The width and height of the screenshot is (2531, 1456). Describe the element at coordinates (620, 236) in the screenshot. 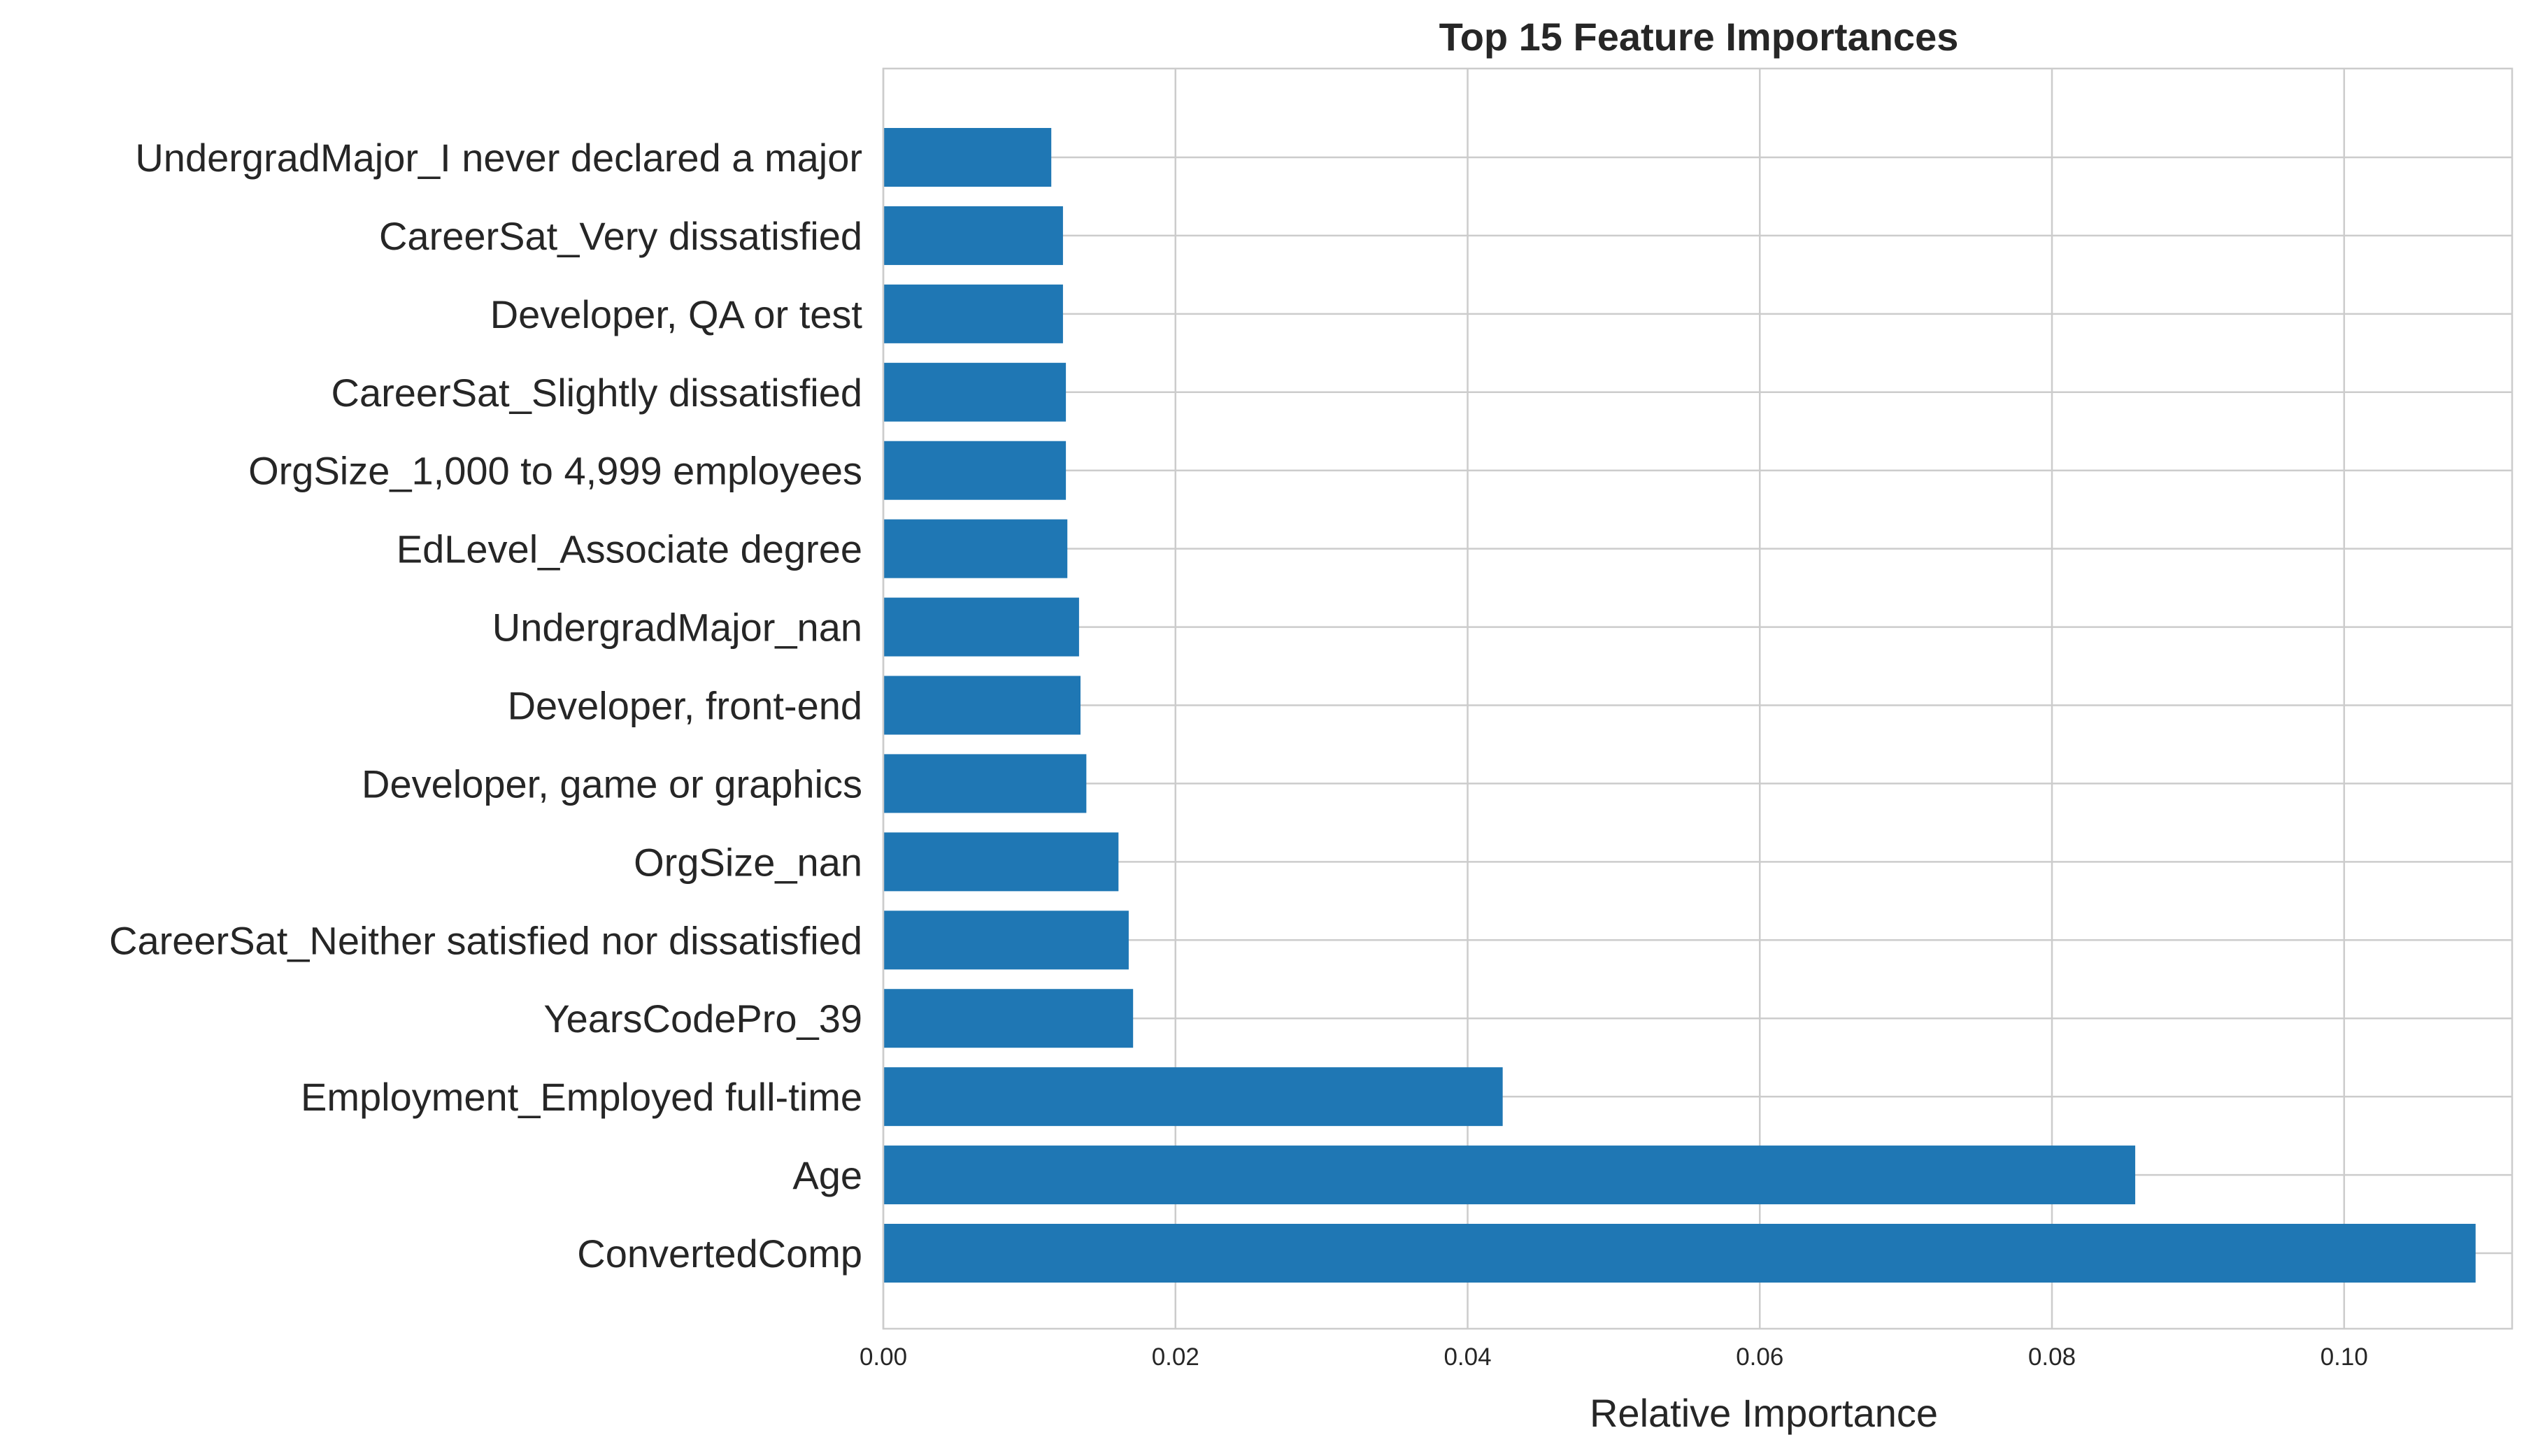

I see `category-label-13: CareerSat_Very dissatisfied` at that location.